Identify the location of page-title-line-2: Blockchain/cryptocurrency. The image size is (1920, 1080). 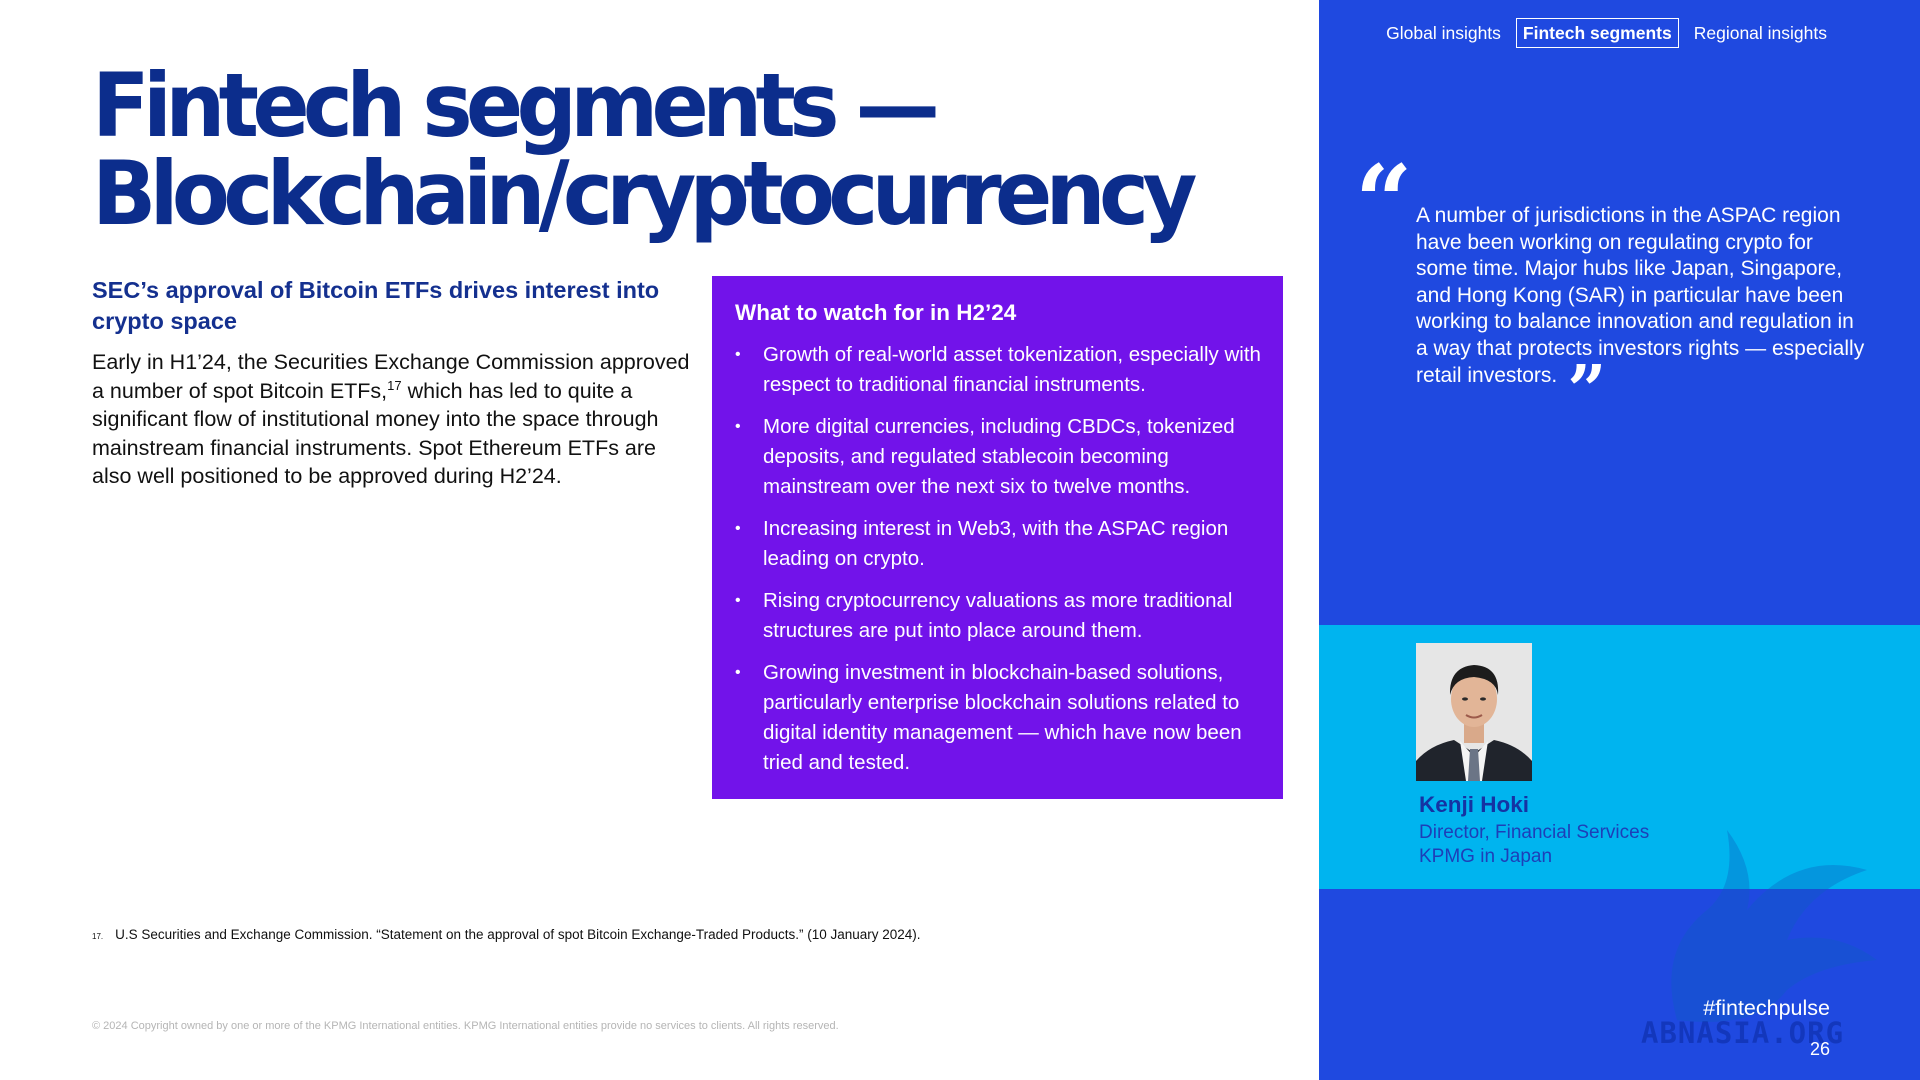
(644, 193).